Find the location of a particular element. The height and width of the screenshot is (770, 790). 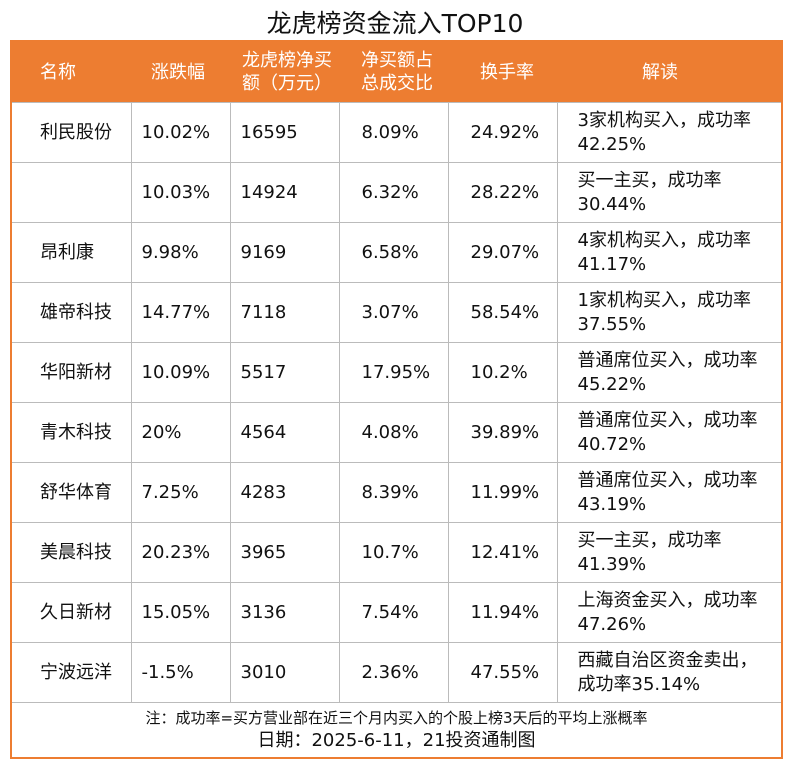

header-interpretation: 解读 is located at coordinates (669, 72).